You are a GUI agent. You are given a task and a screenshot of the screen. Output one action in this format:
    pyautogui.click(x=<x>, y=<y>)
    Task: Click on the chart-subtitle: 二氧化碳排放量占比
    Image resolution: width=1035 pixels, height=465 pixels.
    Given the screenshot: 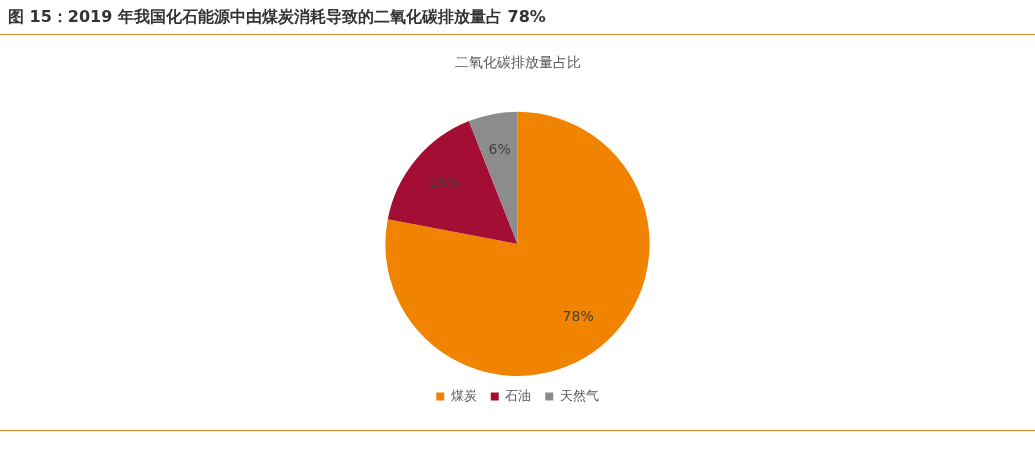 What is the action you would take?
    pyautogui.click(x=517, y=62)
    